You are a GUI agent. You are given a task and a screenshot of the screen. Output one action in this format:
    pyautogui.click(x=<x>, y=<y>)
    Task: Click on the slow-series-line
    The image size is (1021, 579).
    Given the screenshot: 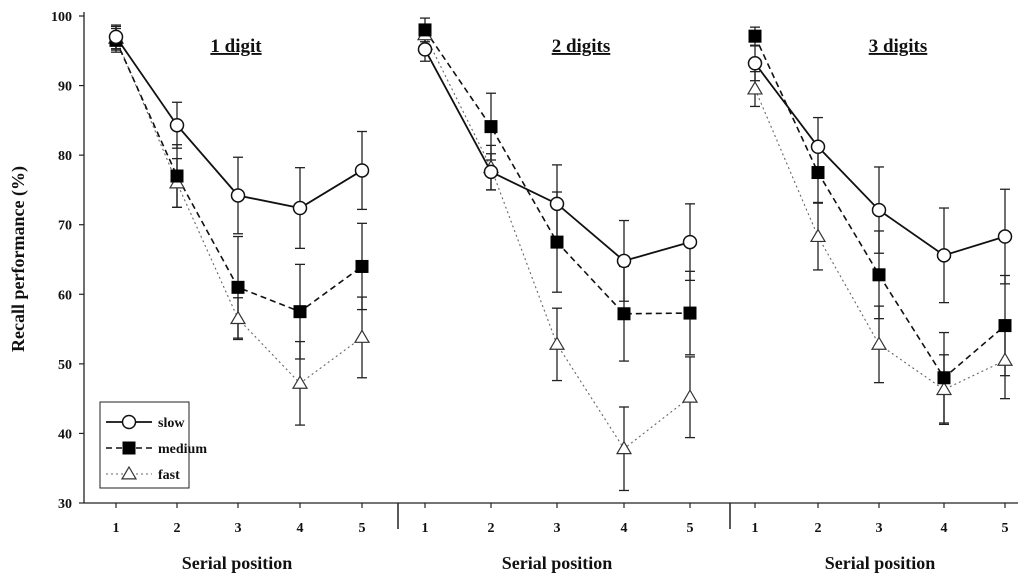 What is the action you would take?
    pyautogui.click(x=880, y=159)
    